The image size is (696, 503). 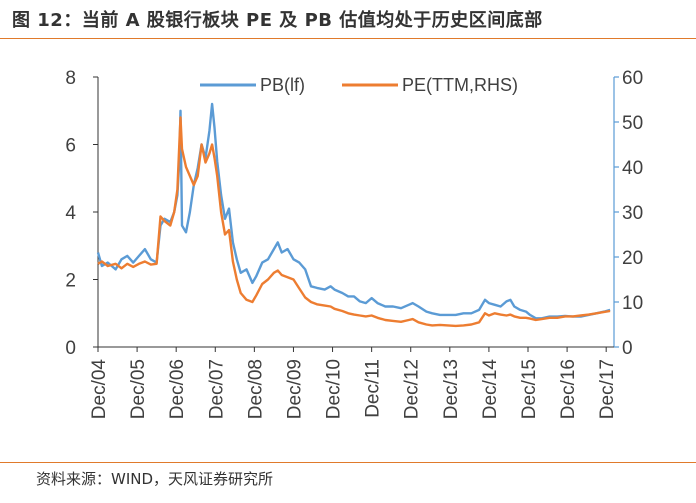 What do you see at coordinates (373, 388) in the screenshot?
I see `x-tick-label: Dec/11` at bounding box center [373, 388].